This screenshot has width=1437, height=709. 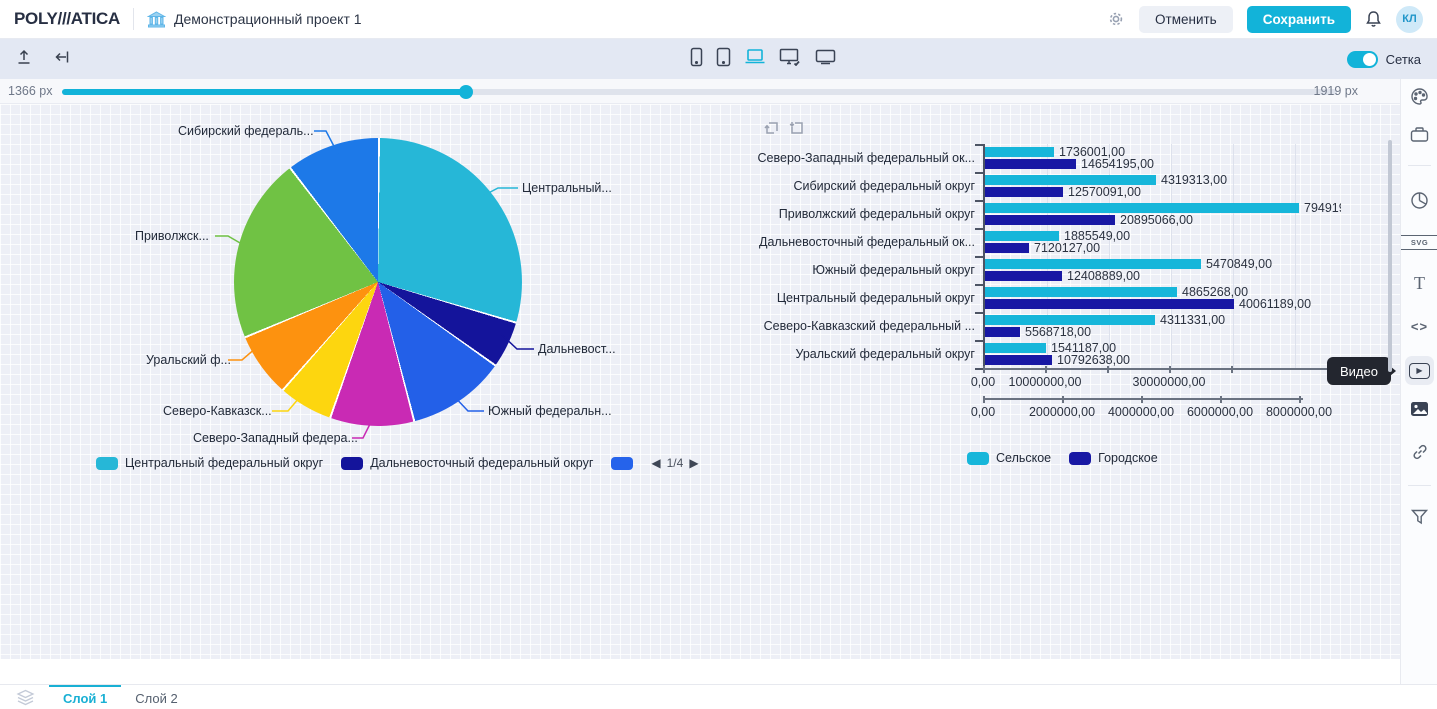 What do you see at coordinates (1186, 19) in the screenshot?
I see `cancel-button: Отменить` at bounding box center [1186, 19].